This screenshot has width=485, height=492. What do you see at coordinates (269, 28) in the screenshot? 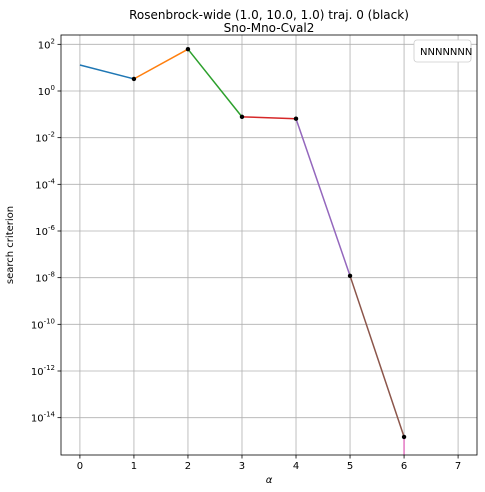
I see `chart-subtitle: Sno-Mno-Cval2` at bounding box center [269, 28].